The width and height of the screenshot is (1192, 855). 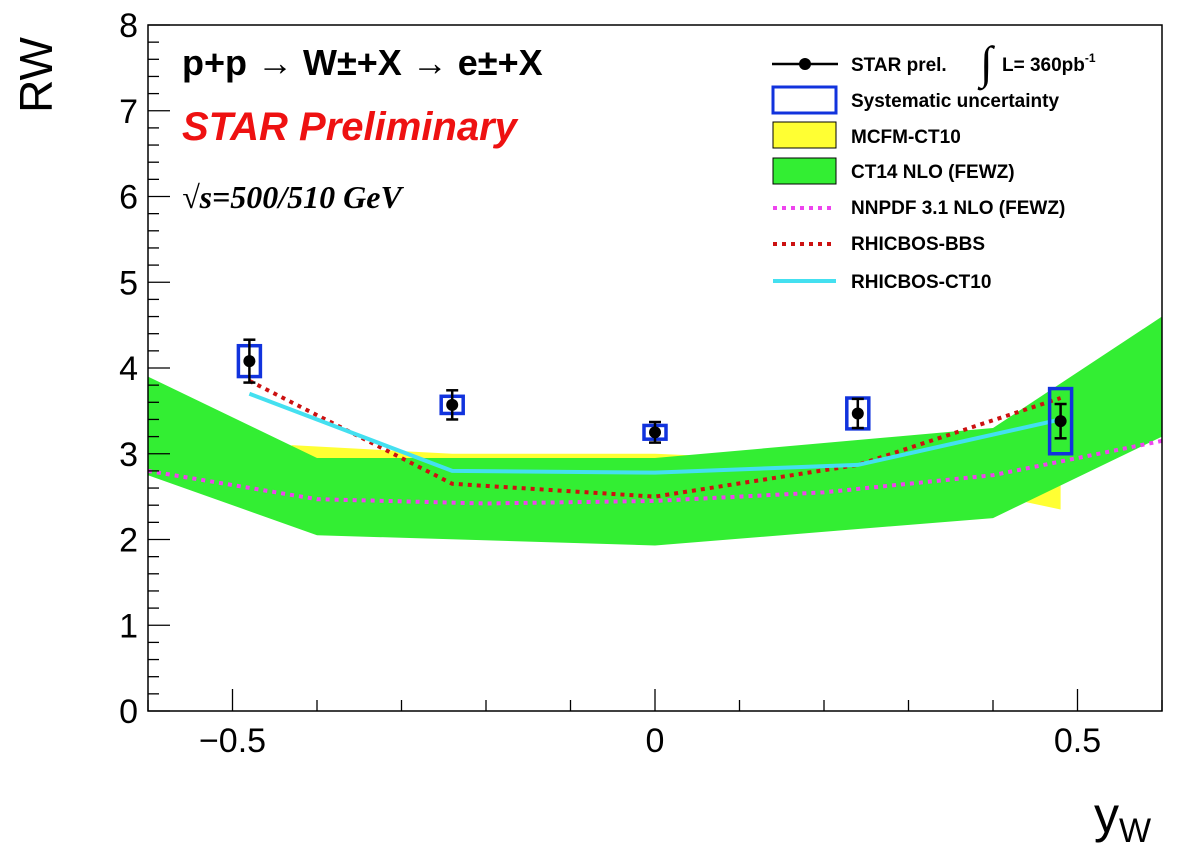 I want to click on legend-lumi: L= 360pb-1, so click(x=1049, y=63).